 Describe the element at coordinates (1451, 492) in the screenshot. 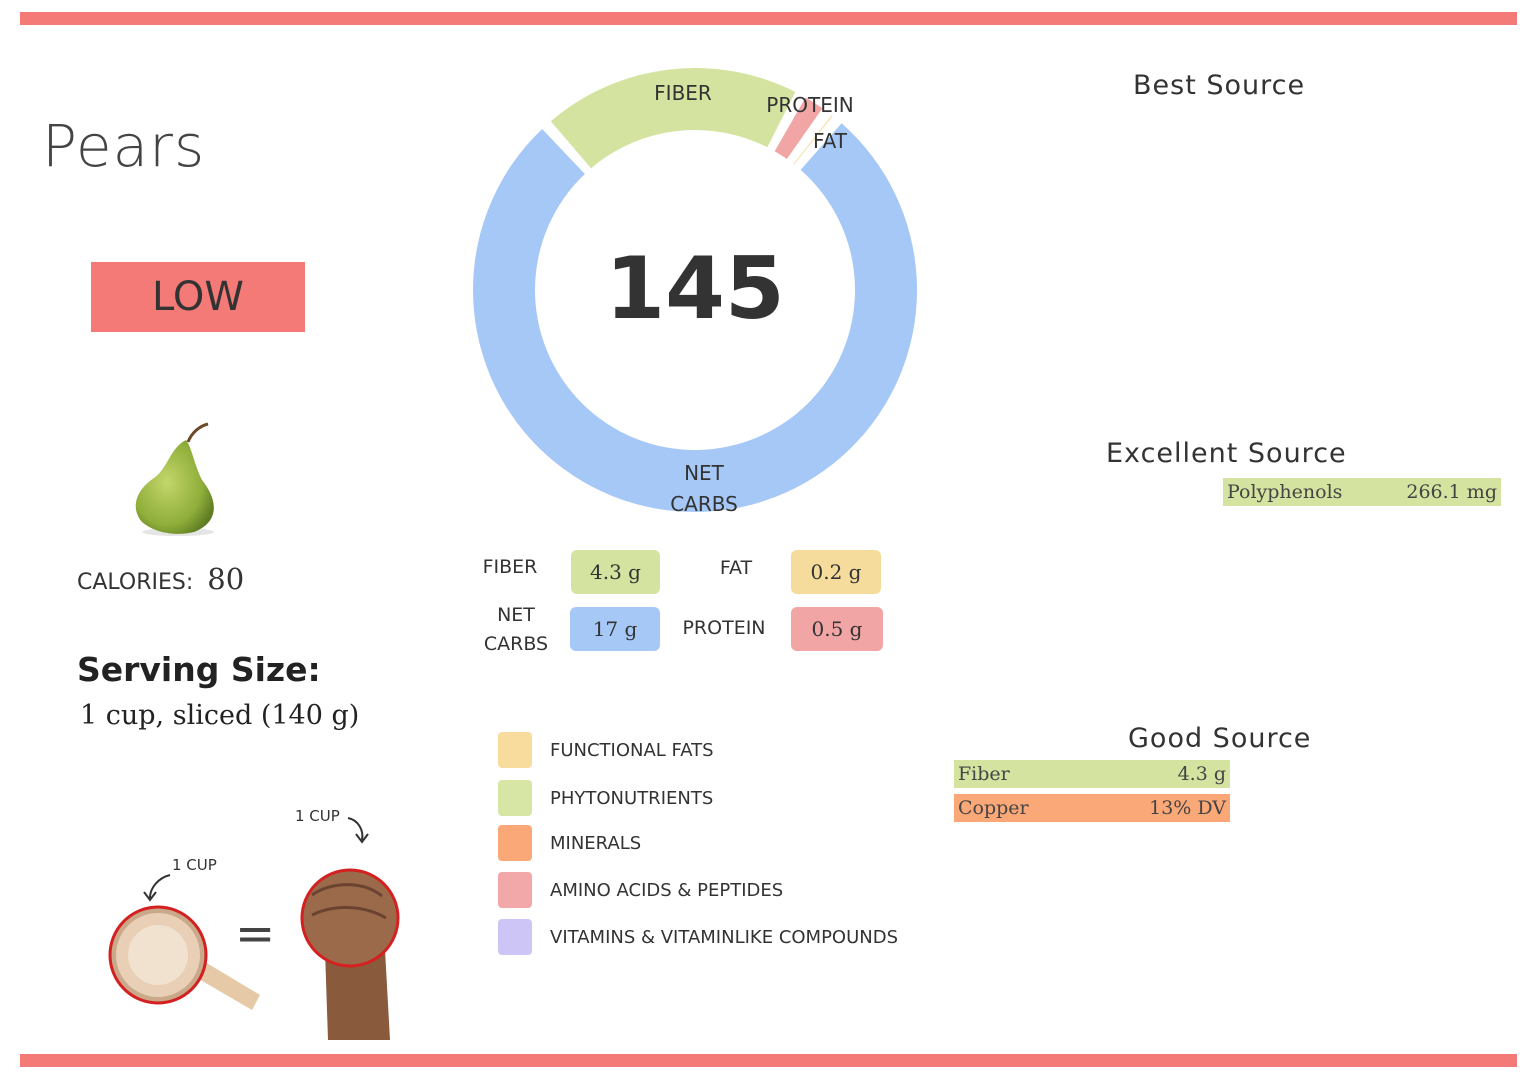

I see `source-value: 266.1 mg` at that location.